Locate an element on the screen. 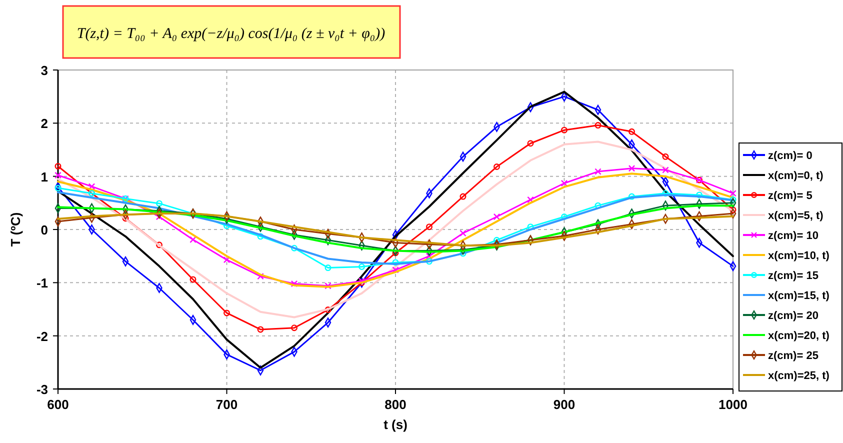 Image resolution: width=843 pixels, height=443 pixels. legend-label: x(cm)=15, t) is located at coordinates (799, 296).